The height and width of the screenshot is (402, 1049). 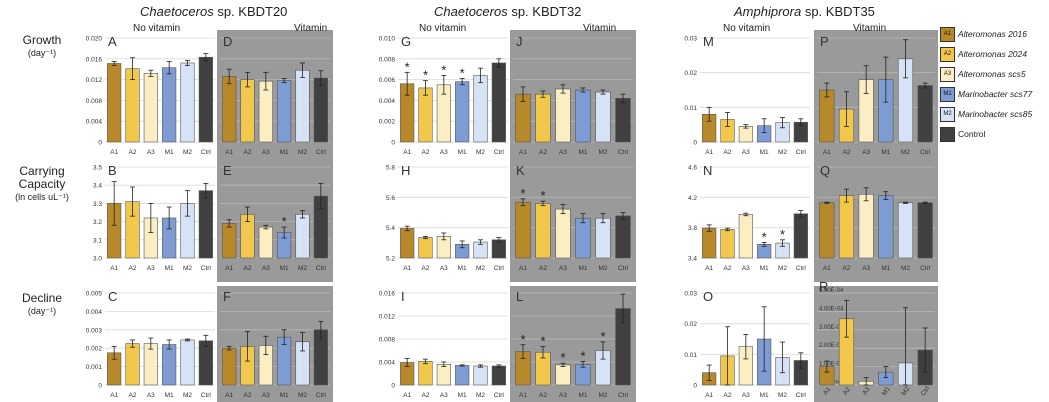 I want to click on vitamin-label-3: Vitamin, so click(x=870, y=28).